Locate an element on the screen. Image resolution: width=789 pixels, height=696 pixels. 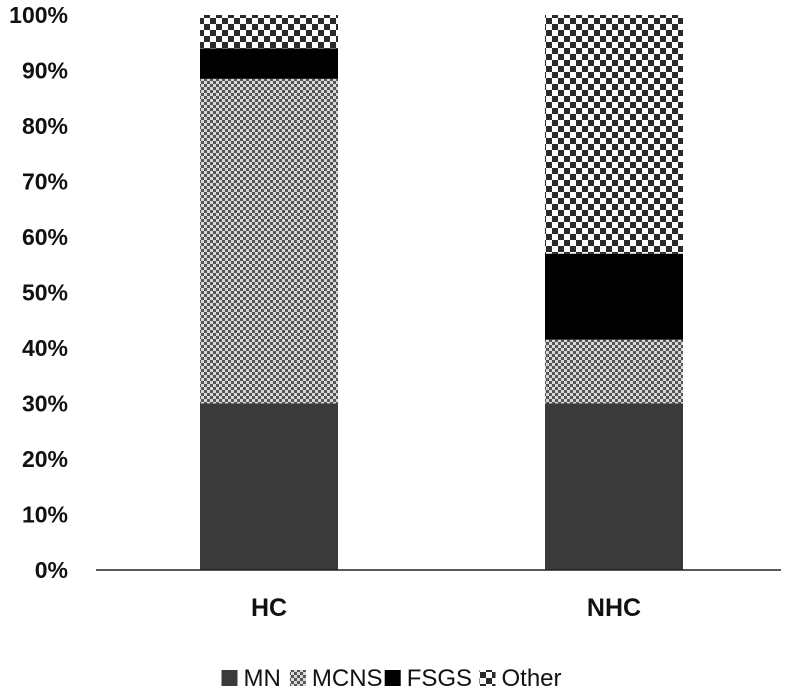
bar-segment-hc-mn is located at coordinates (269, 486).